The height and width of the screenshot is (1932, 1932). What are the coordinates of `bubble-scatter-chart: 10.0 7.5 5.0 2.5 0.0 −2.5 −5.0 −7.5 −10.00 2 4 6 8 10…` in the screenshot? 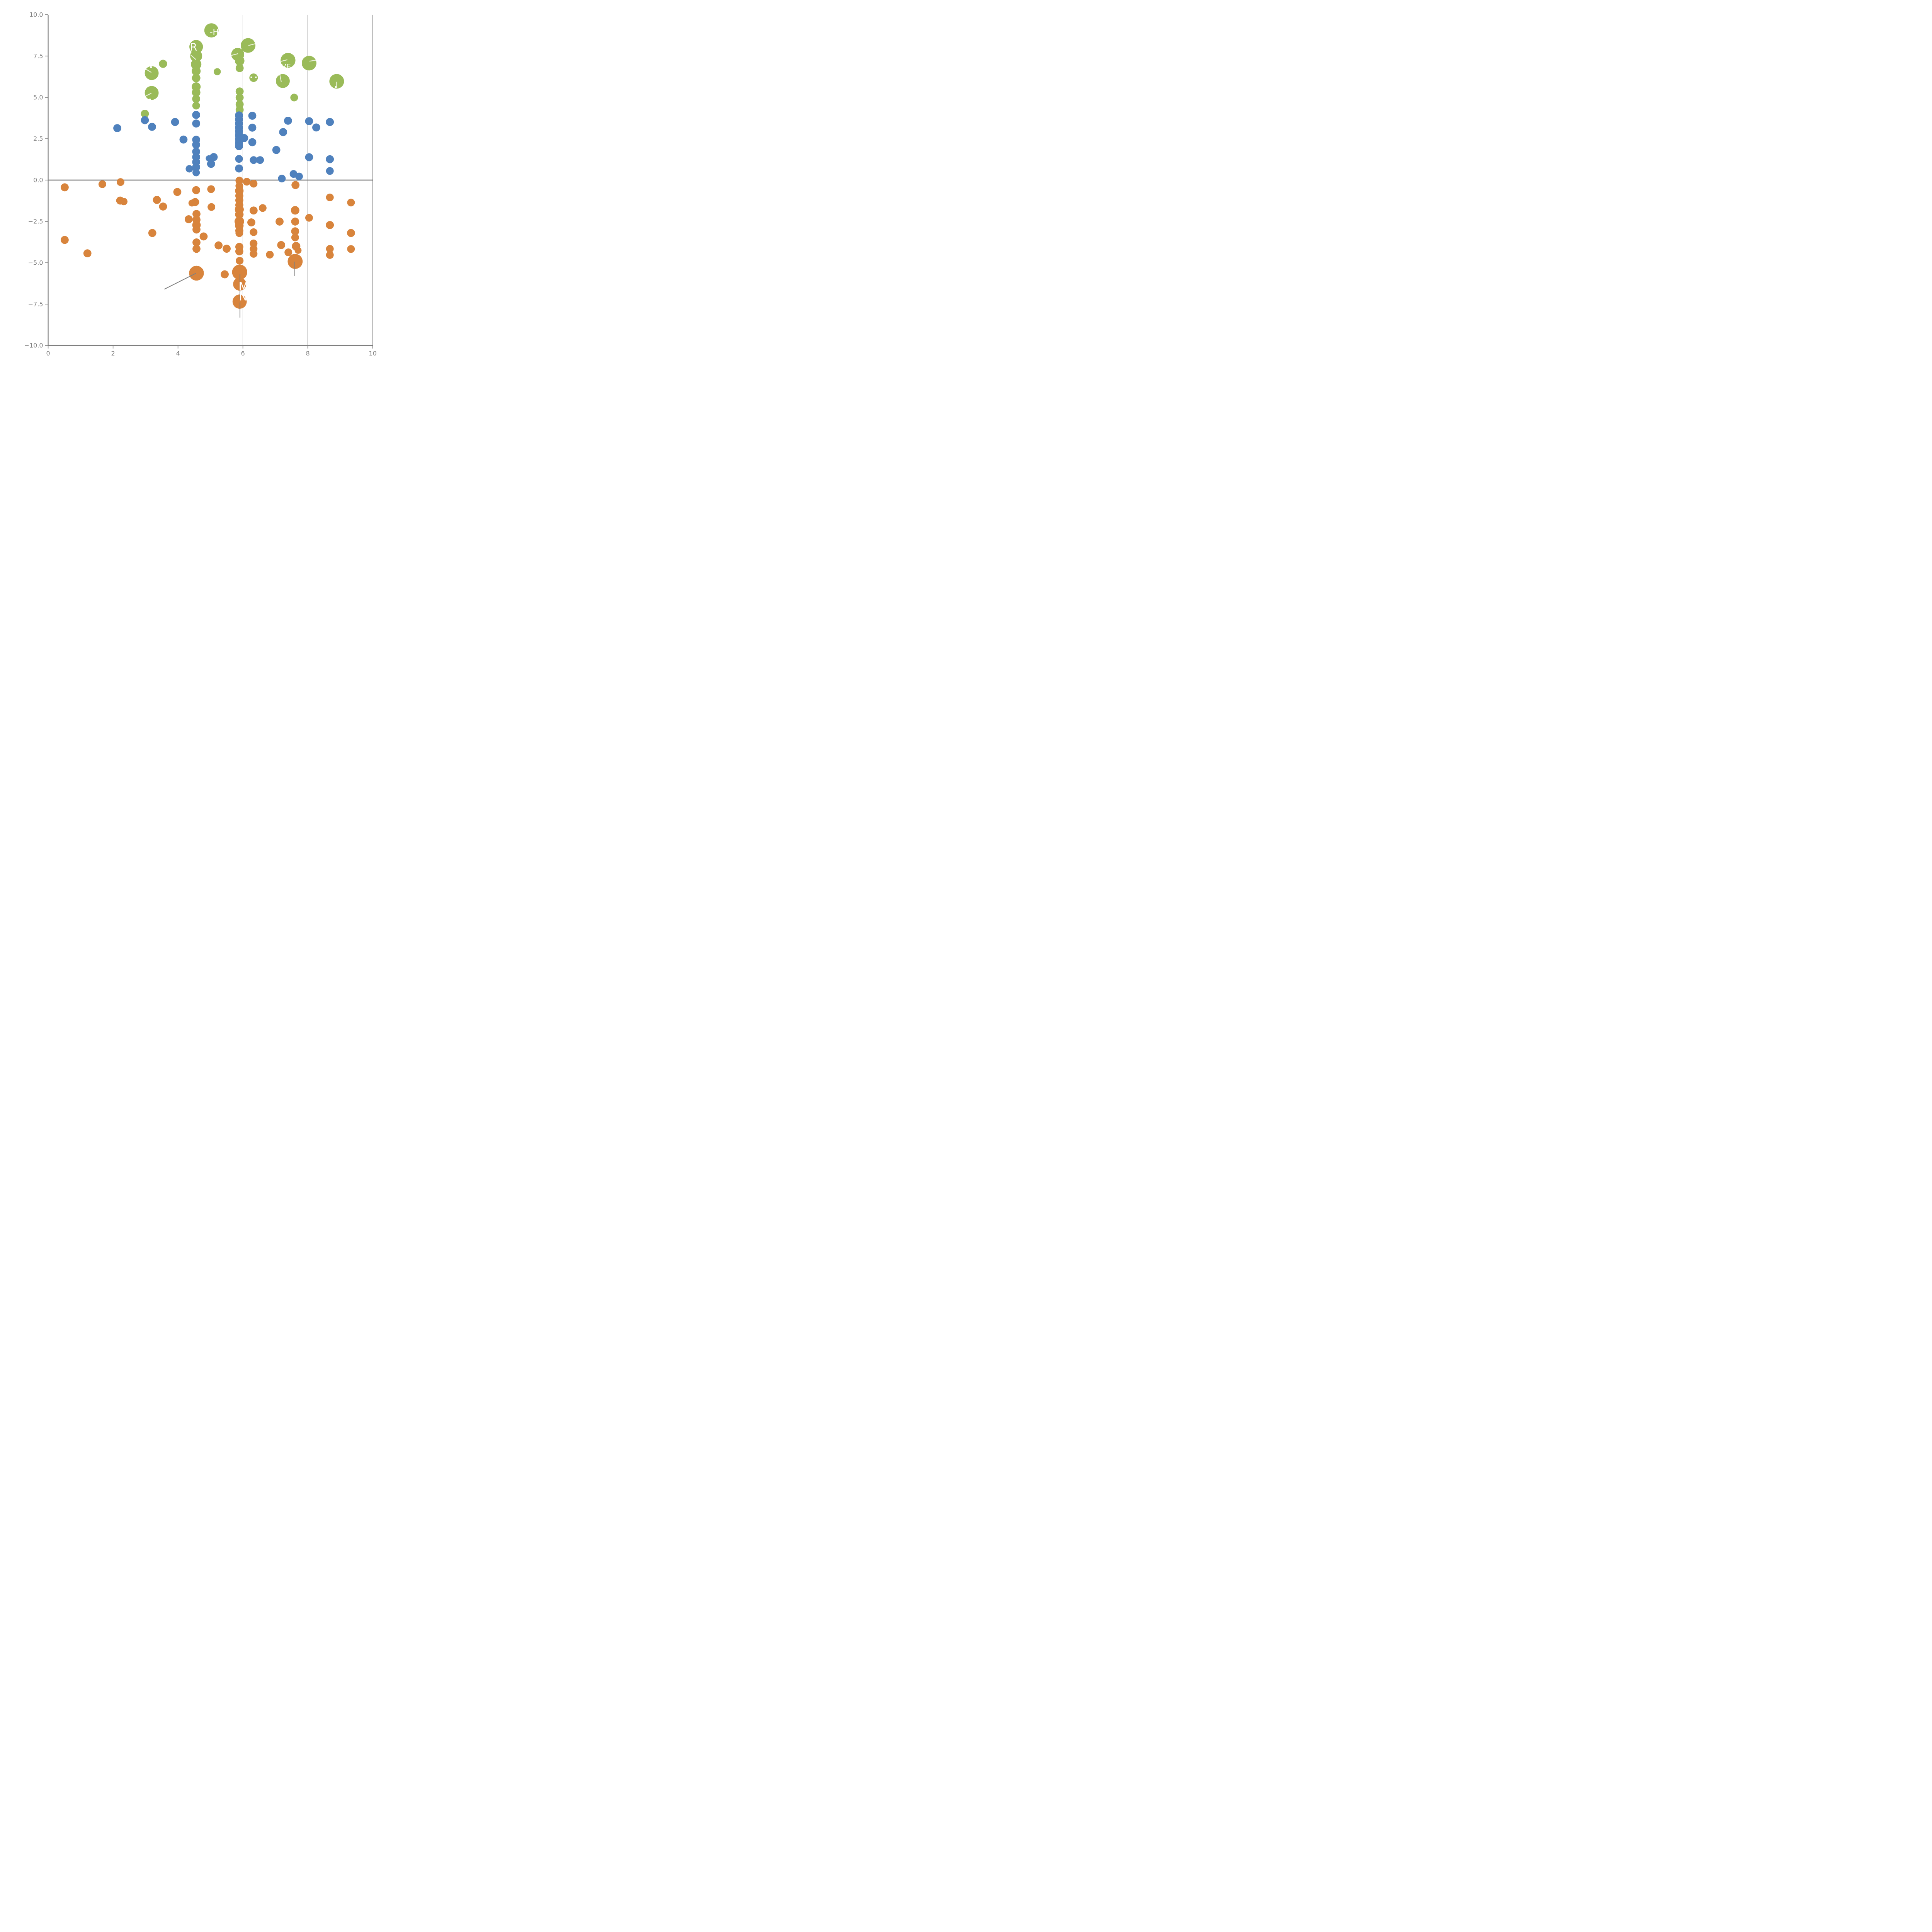 It's located at (200, 184).